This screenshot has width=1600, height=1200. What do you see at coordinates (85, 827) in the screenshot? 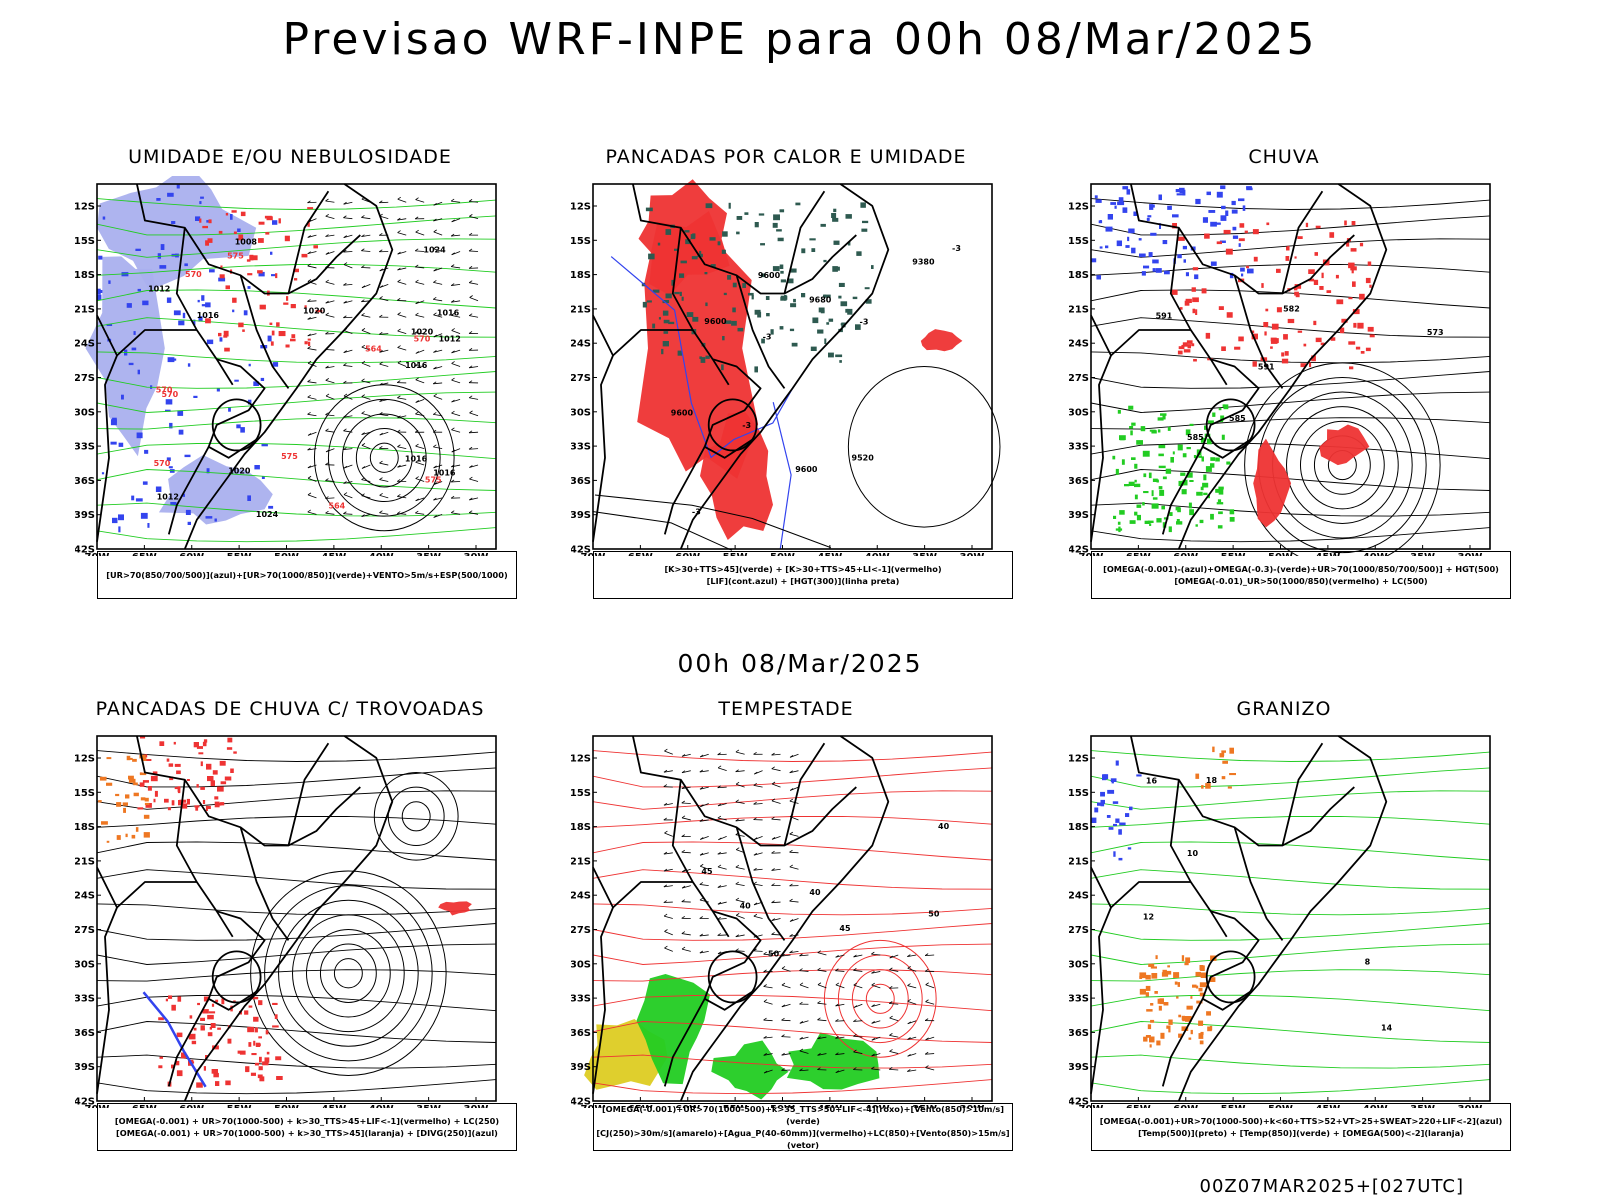
I see `lat-label: 18S` at bounding box center [85, 827].